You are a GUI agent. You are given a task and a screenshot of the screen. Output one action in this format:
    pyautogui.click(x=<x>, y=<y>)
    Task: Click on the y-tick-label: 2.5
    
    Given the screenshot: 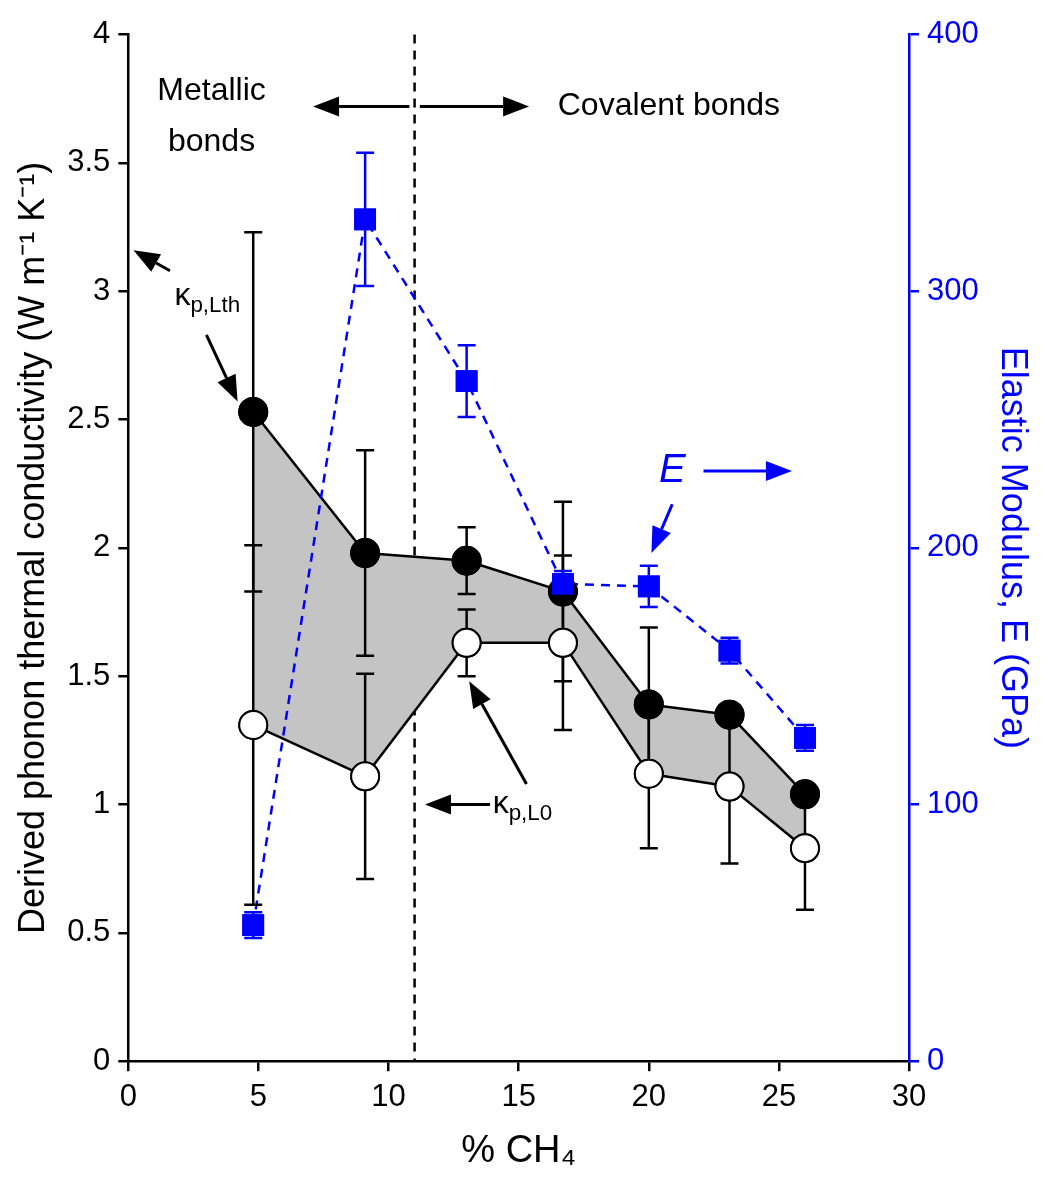 What is the action you would take?
    pyautogui.click(x=89, y=418)
    